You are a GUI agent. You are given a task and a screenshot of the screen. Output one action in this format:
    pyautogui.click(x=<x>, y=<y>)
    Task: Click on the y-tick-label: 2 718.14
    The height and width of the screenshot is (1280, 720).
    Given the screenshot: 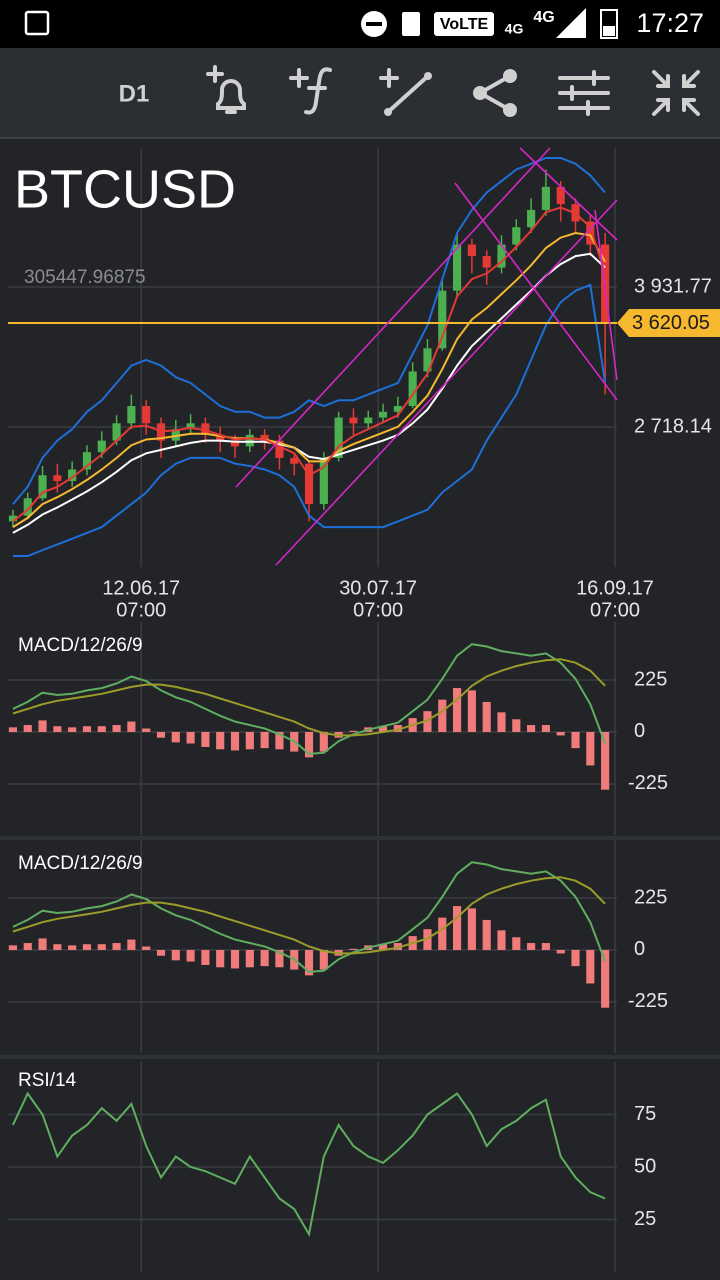 What is the action you would take?
    pyautogui.click(x=673, y=426)
    